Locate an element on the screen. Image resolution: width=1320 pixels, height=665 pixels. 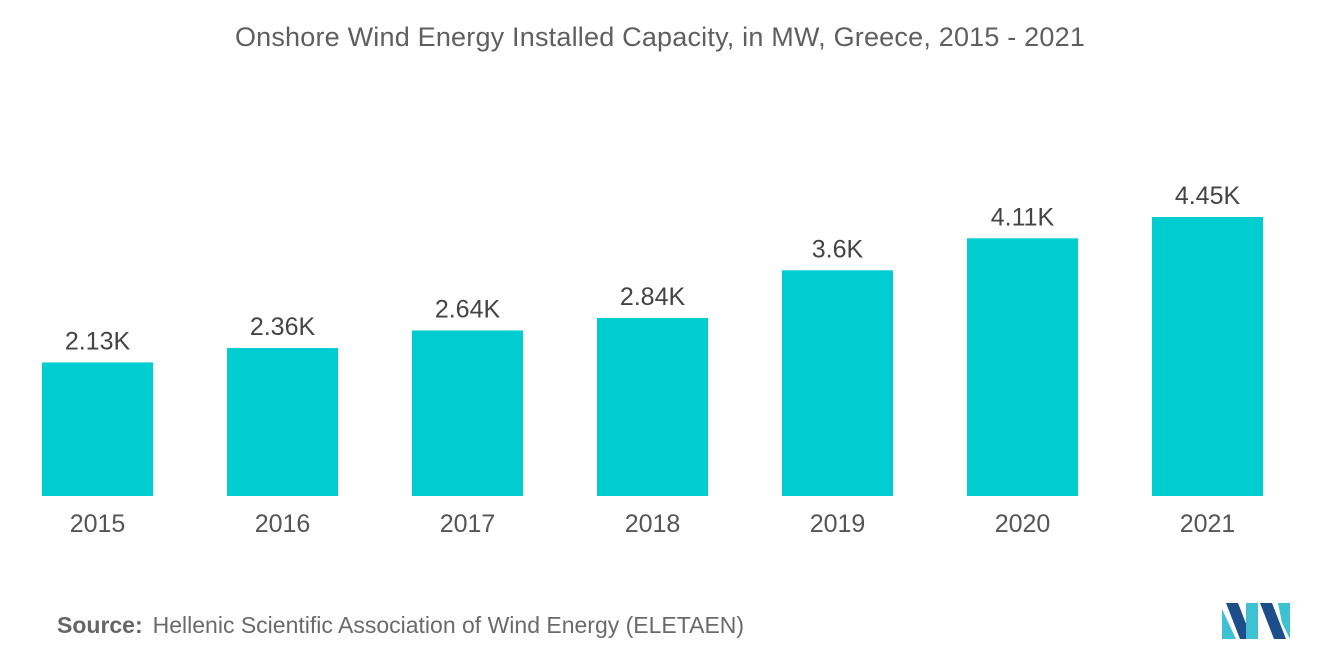
bar-2018 is located at coordinates (652, 406).